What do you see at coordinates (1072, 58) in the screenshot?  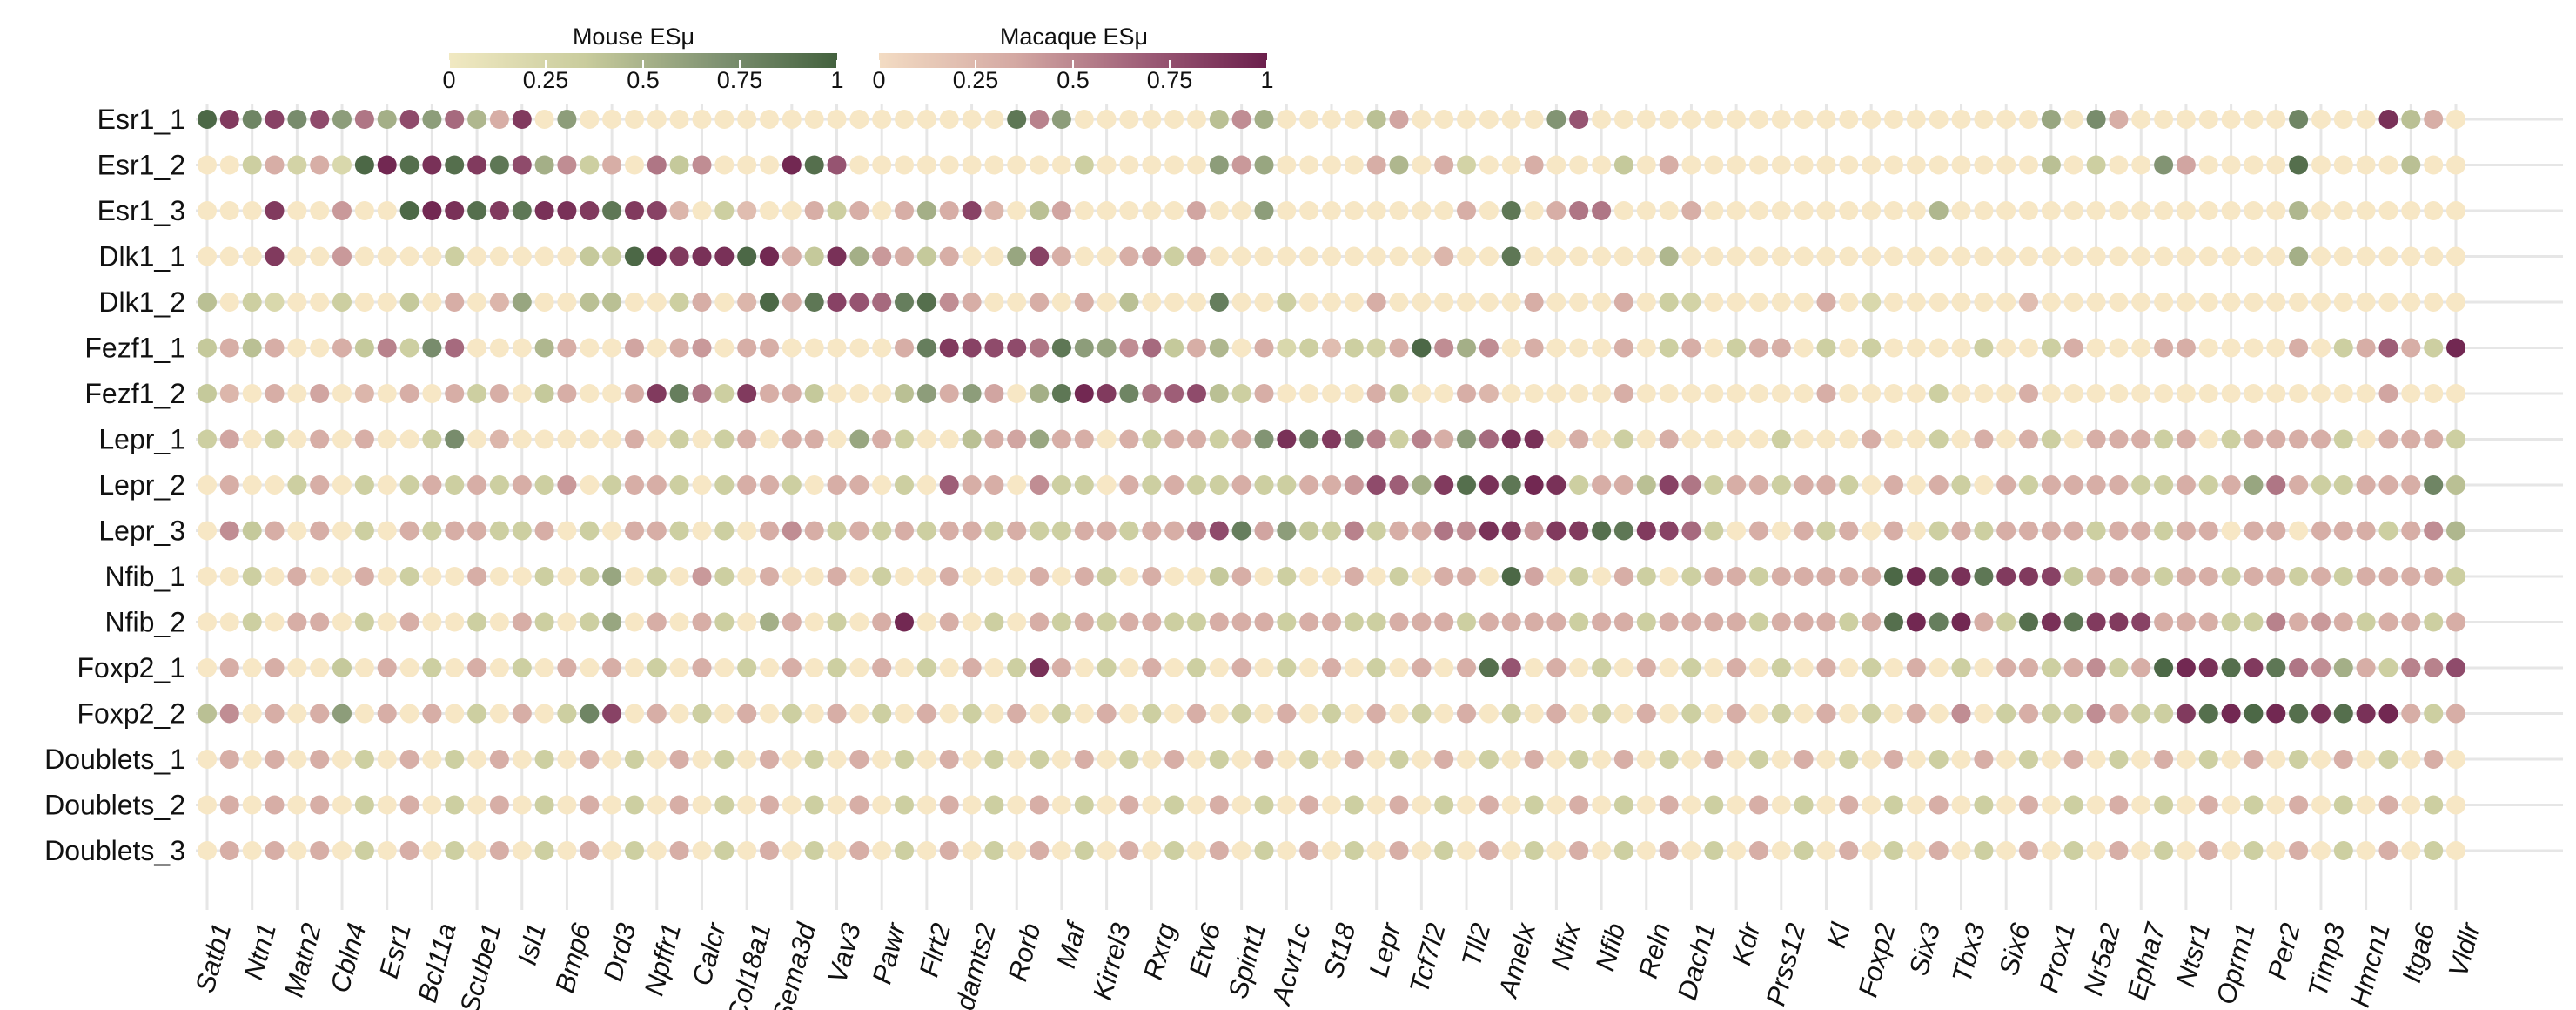 I see `legend-macaque: Macaque ESμ 0 0.25 0.5 0.75 1` at bounding box center [1072, 58].